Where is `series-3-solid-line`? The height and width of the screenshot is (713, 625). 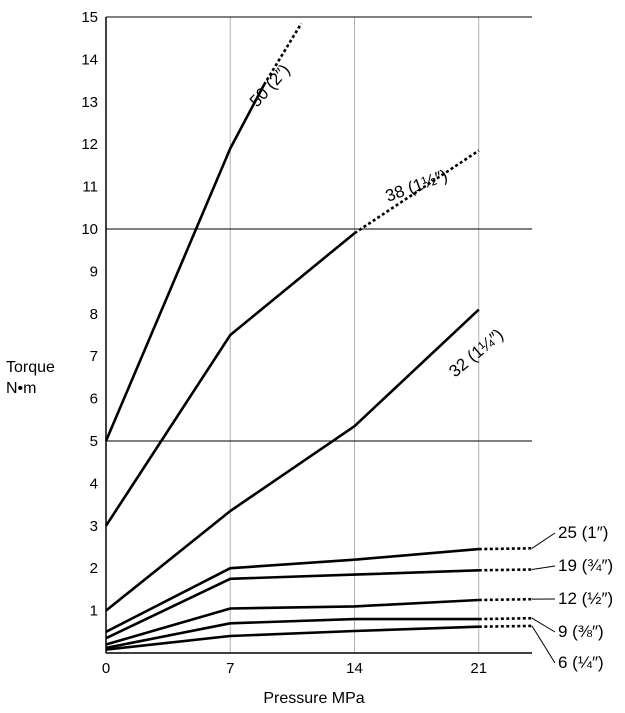 series-3-solid-line is located at coordinates (292, 590).